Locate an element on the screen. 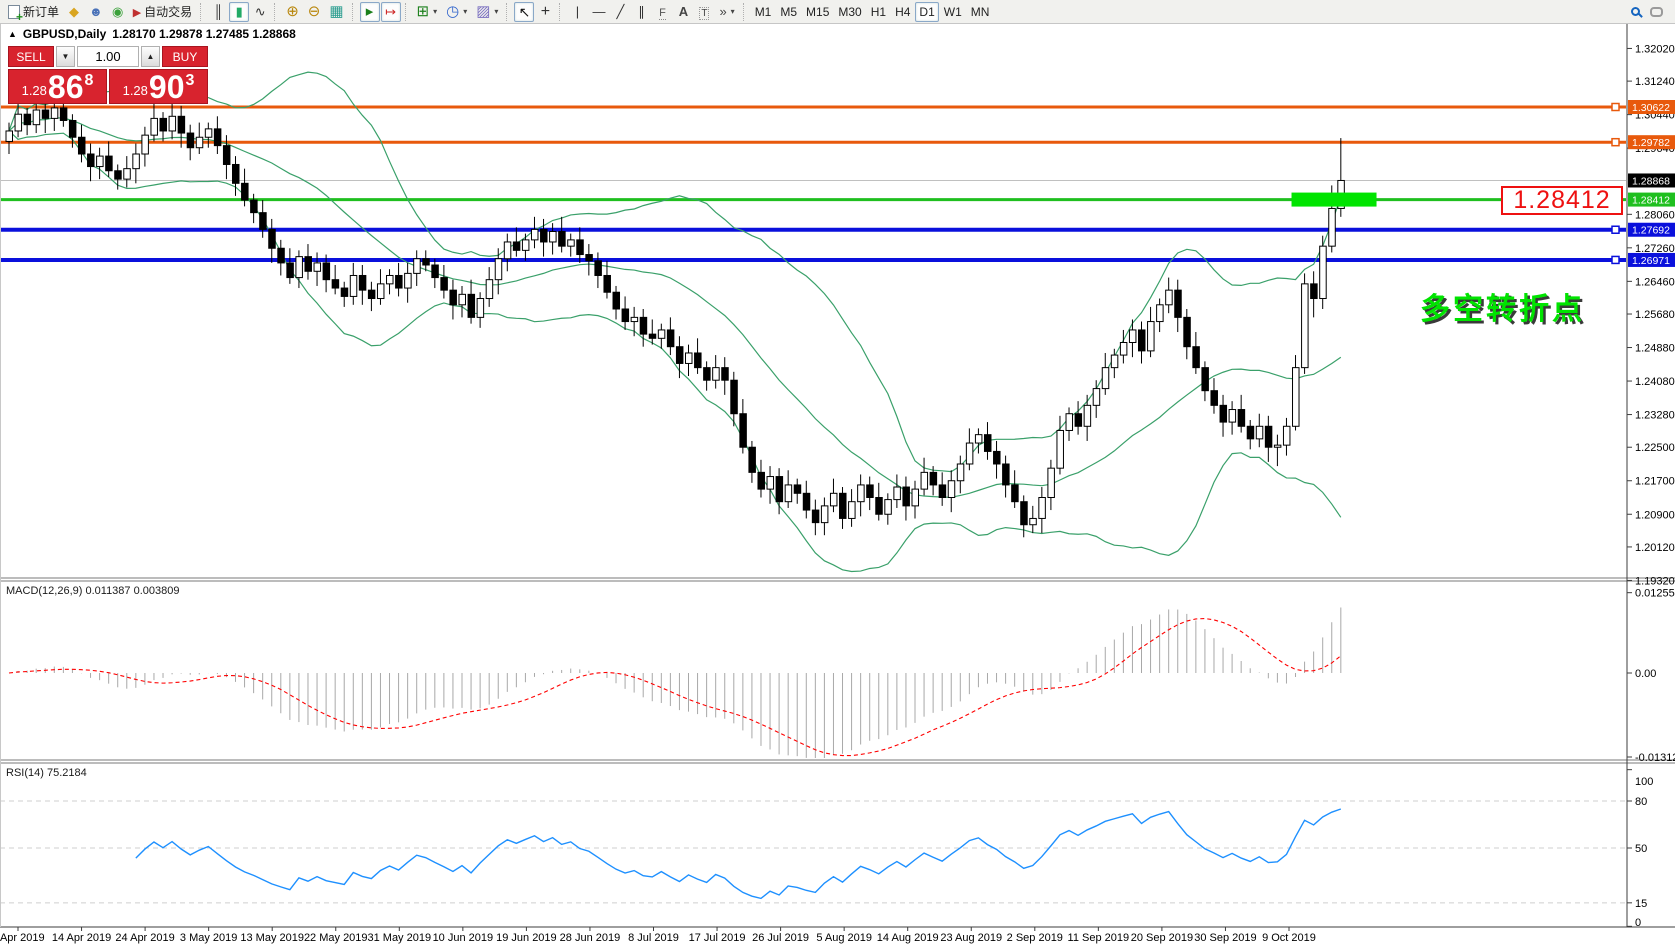  new-order-button: 新订单 is located at coordinates (33, 12).